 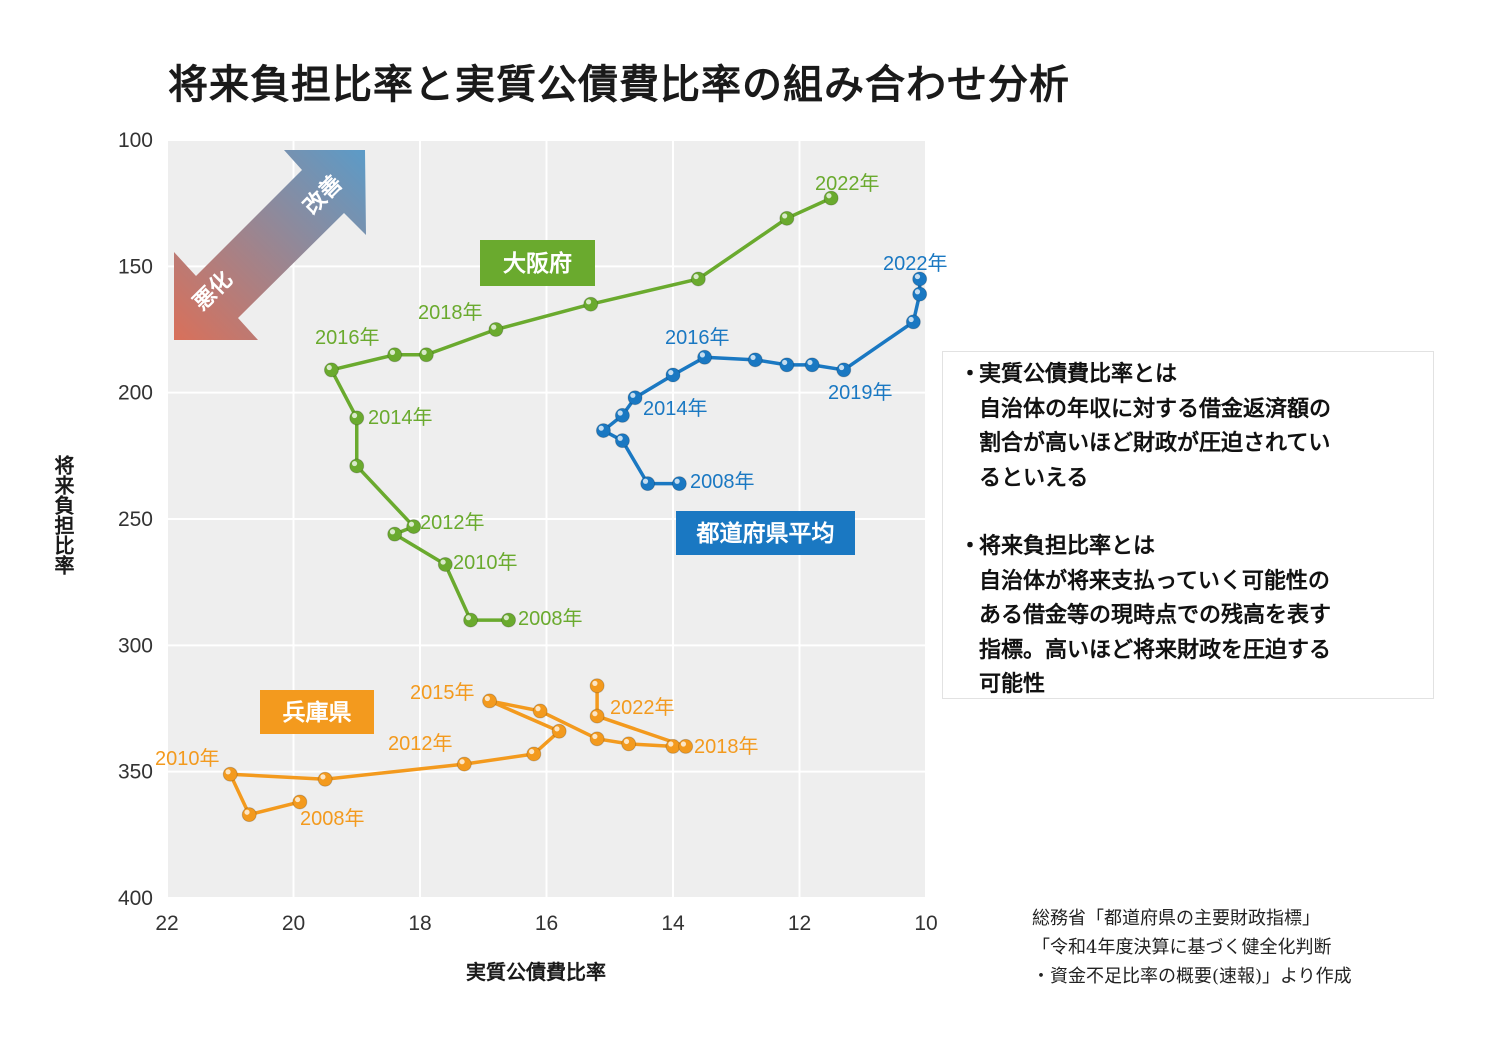 What do you see at coordinates (135, 519) in the screenshot?
I see `y-tick-label: 250` at bounding box center [135, 519].